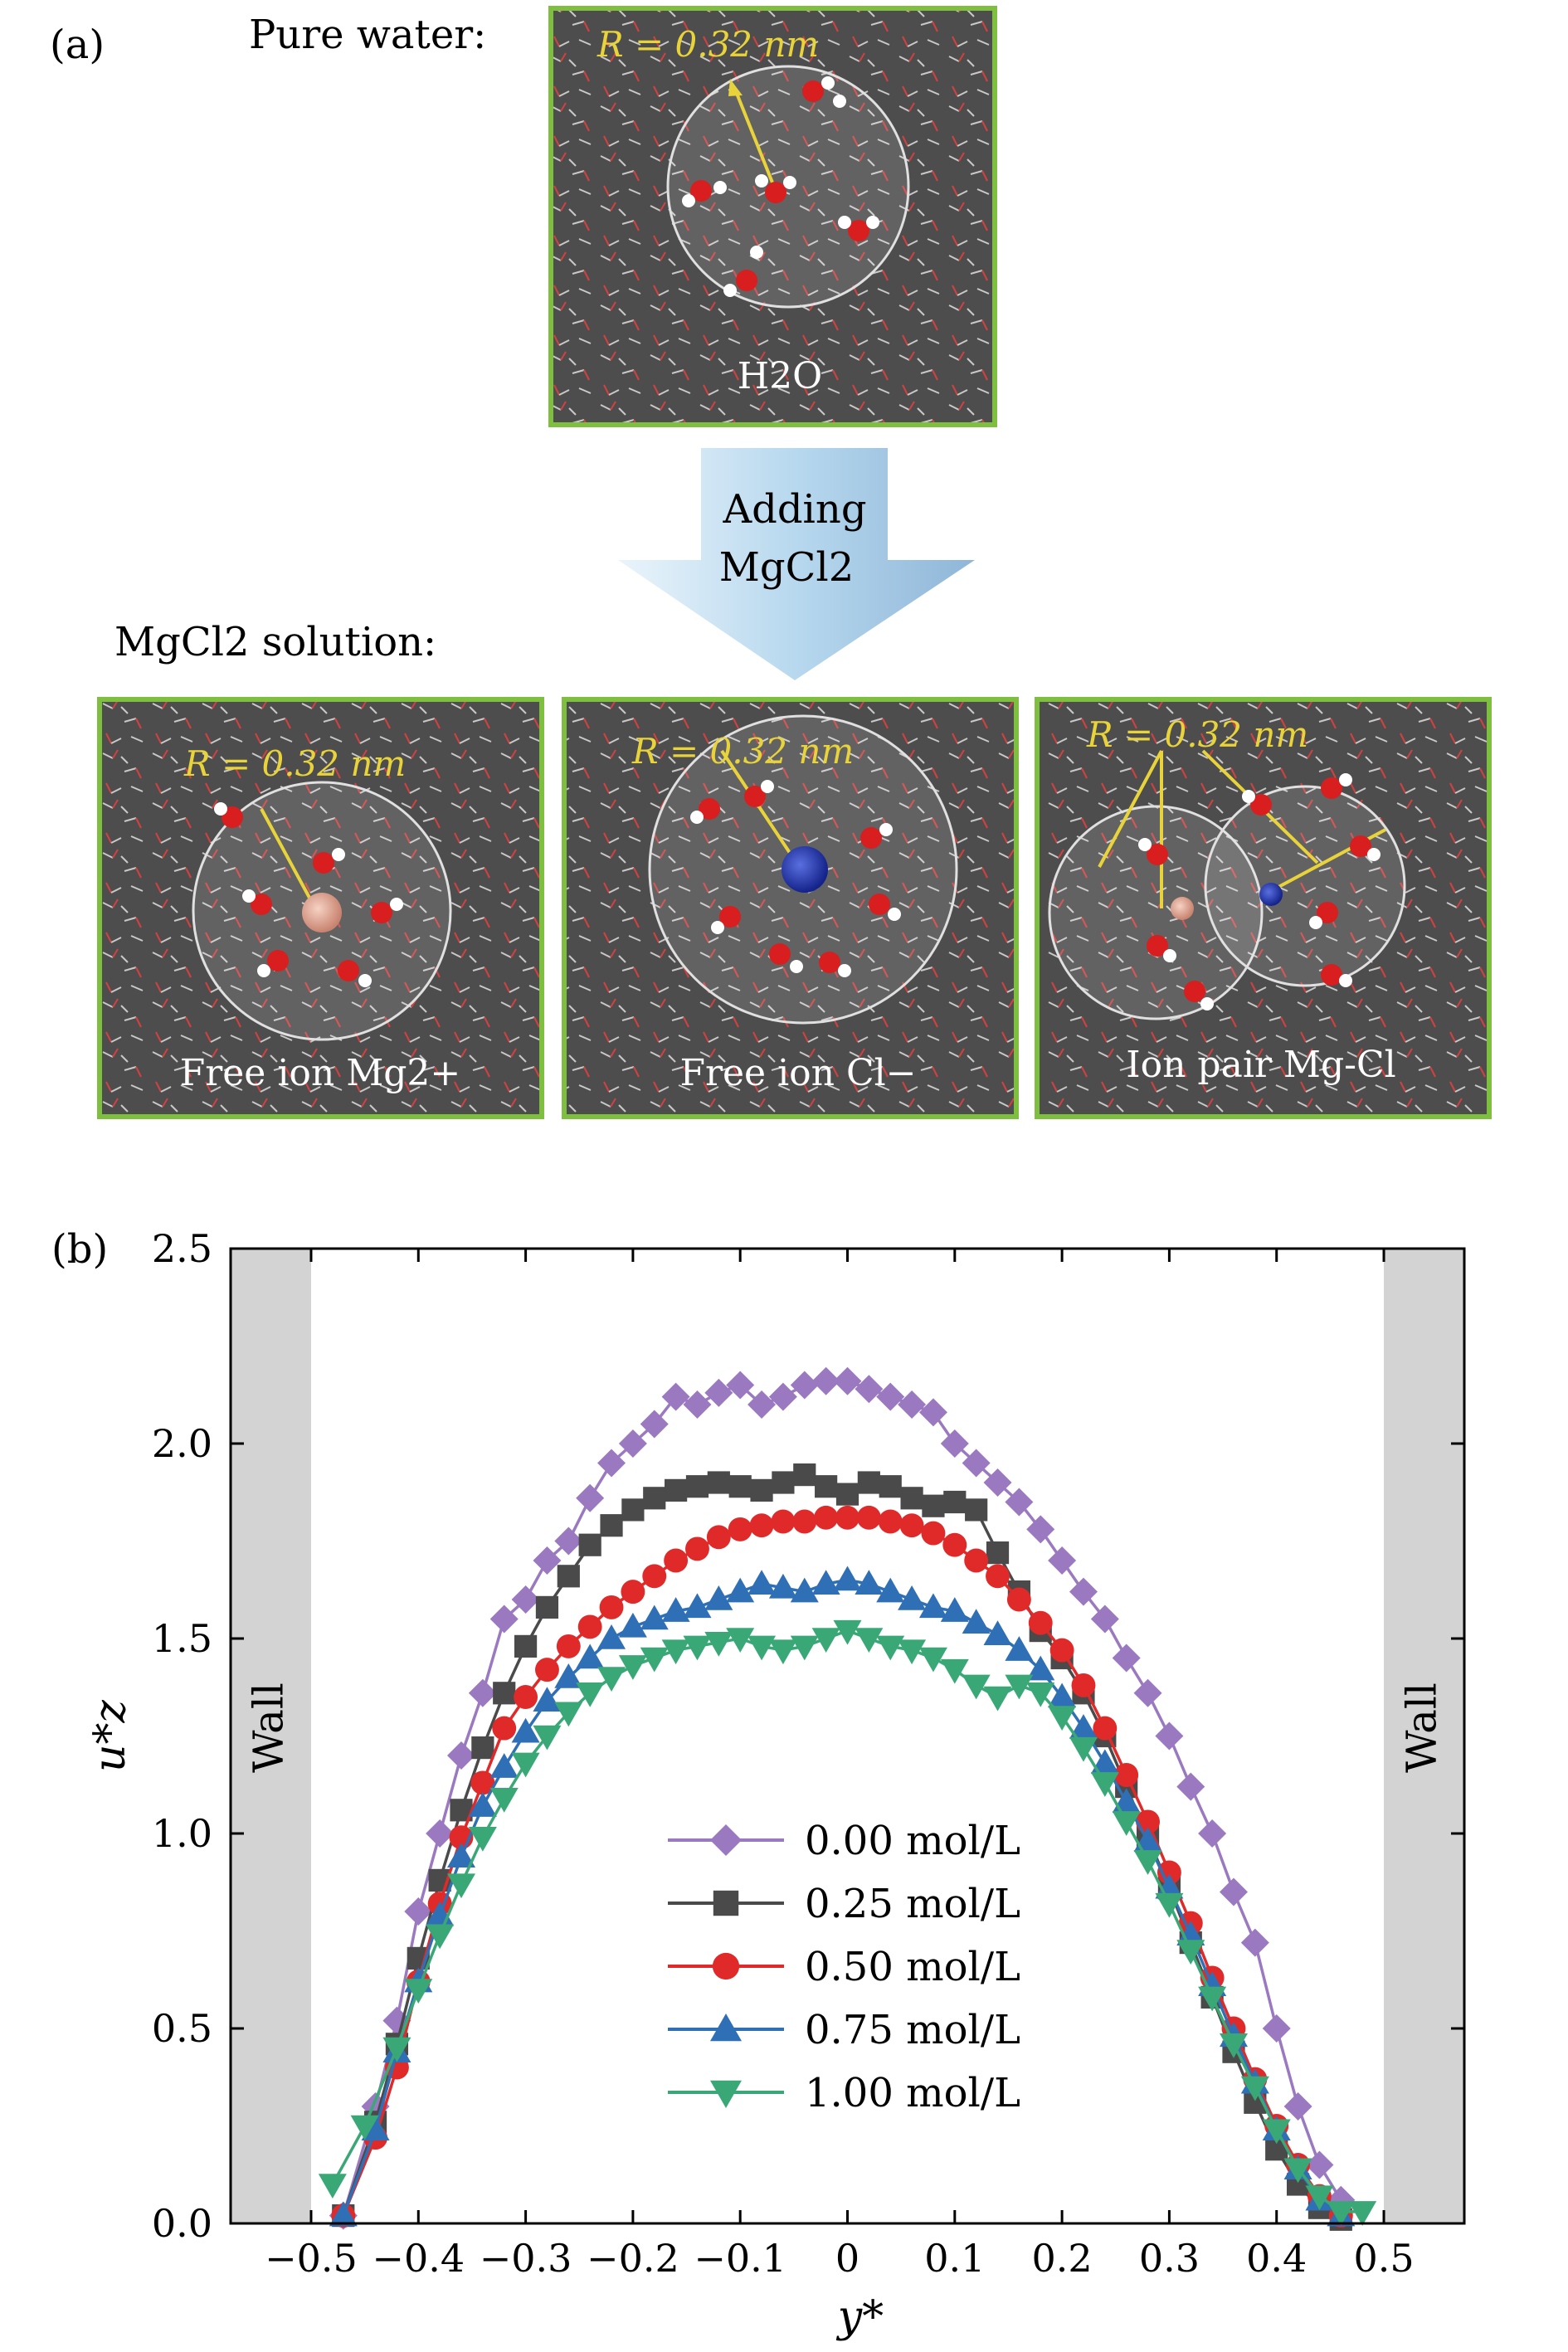 This screenshot has width=1568, height=2352. Describe the element at coordinates (79, 1249) in the screenshot. I see `panel-b-label: (b)` at that location.